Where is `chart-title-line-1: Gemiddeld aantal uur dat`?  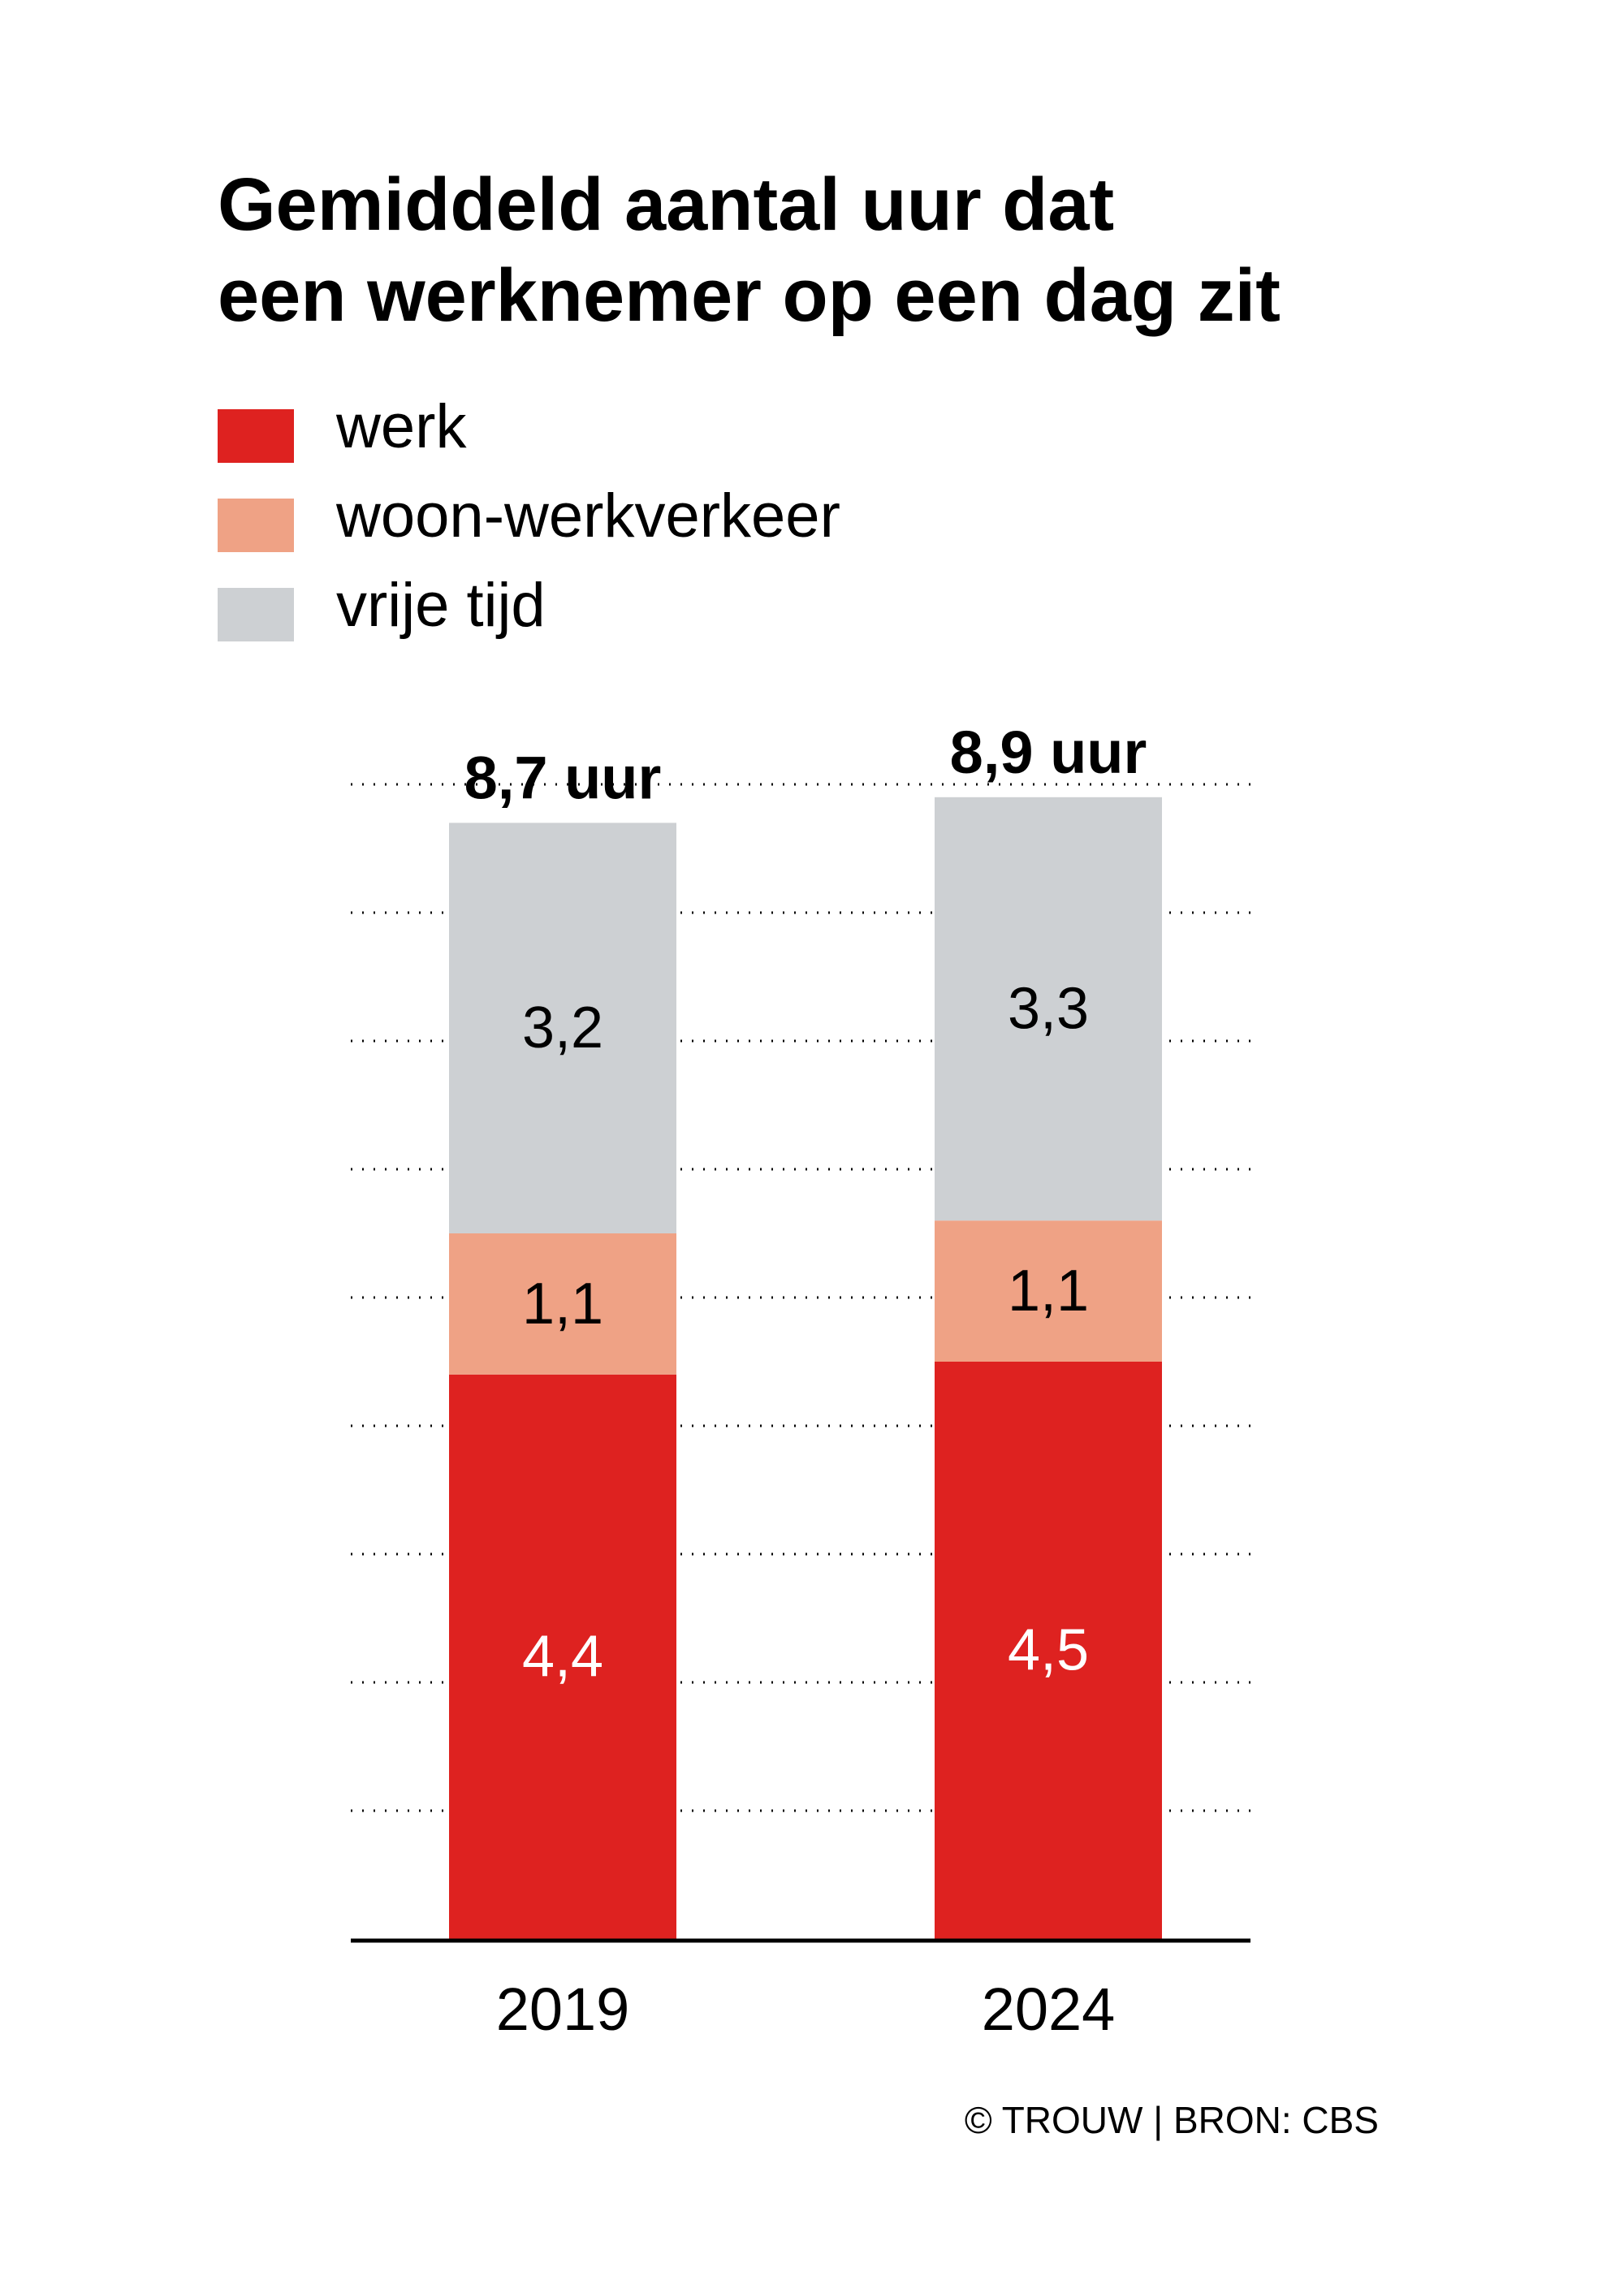 chart-title-line-1: Gemiddeld aantal uur dat is located at coordinates (667, 205).